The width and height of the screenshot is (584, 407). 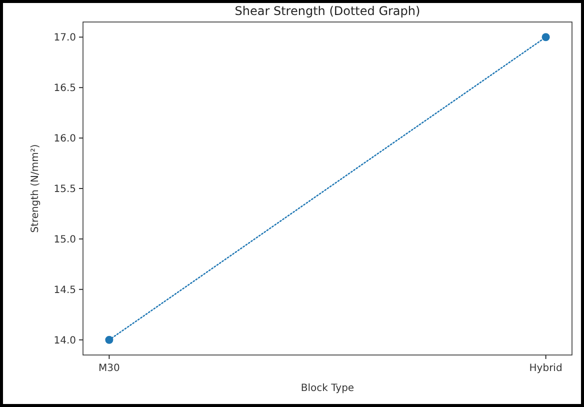 I want to click on y-tick-label: 15.0, so click(x=65, y=240).